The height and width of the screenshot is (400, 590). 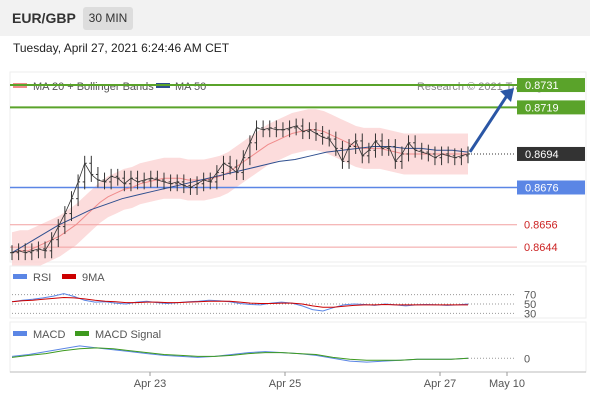 I want to click on macd-tick-label: 0, so click(x=527, y=359).